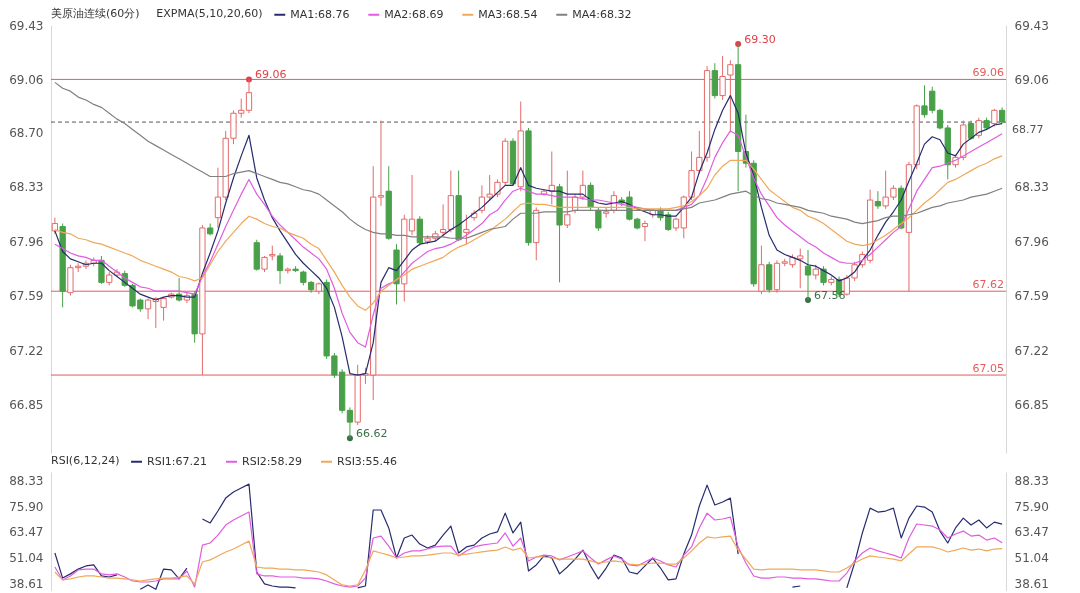 This screenshot has width=1080, height=593. What do you see at coordinates (26, 558) in the screenshot?
I see `y-tick-label: 51.04` at bounding box center [26, 558].